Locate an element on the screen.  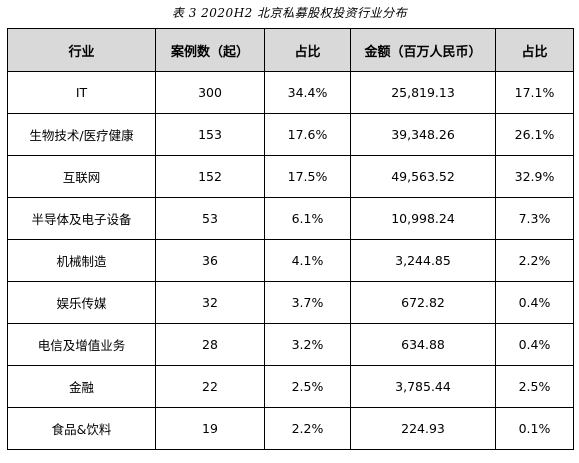
cell-amount: 3,244.85 is located at coordinates (423, 260).